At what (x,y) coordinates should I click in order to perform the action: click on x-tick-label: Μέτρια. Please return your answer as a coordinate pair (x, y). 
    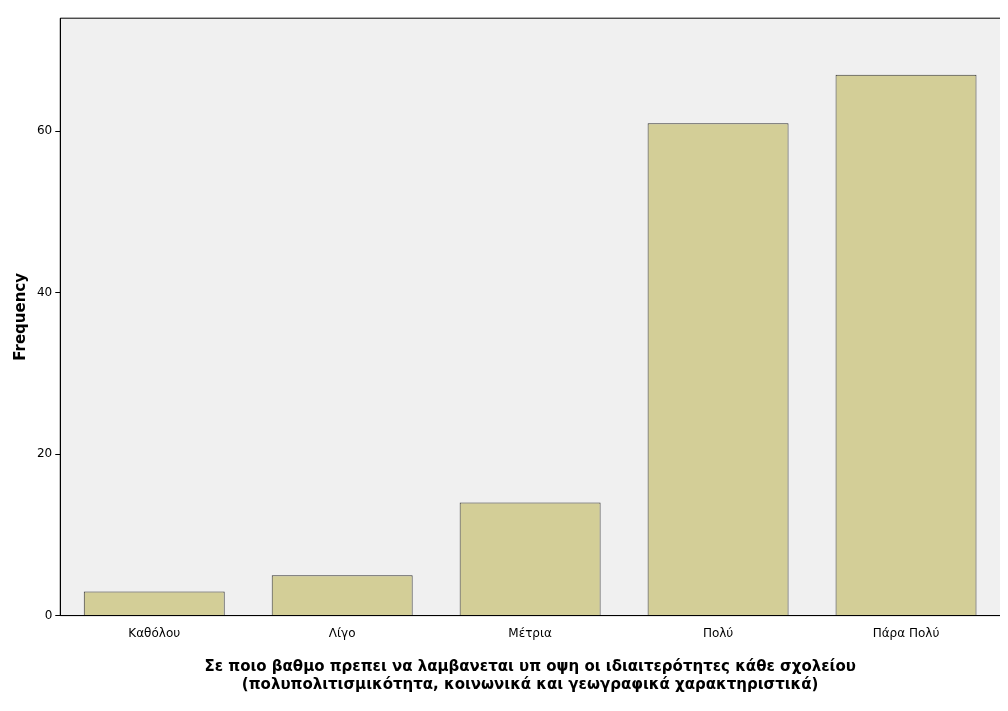
    Looking at the image, I should click on (530, 632).